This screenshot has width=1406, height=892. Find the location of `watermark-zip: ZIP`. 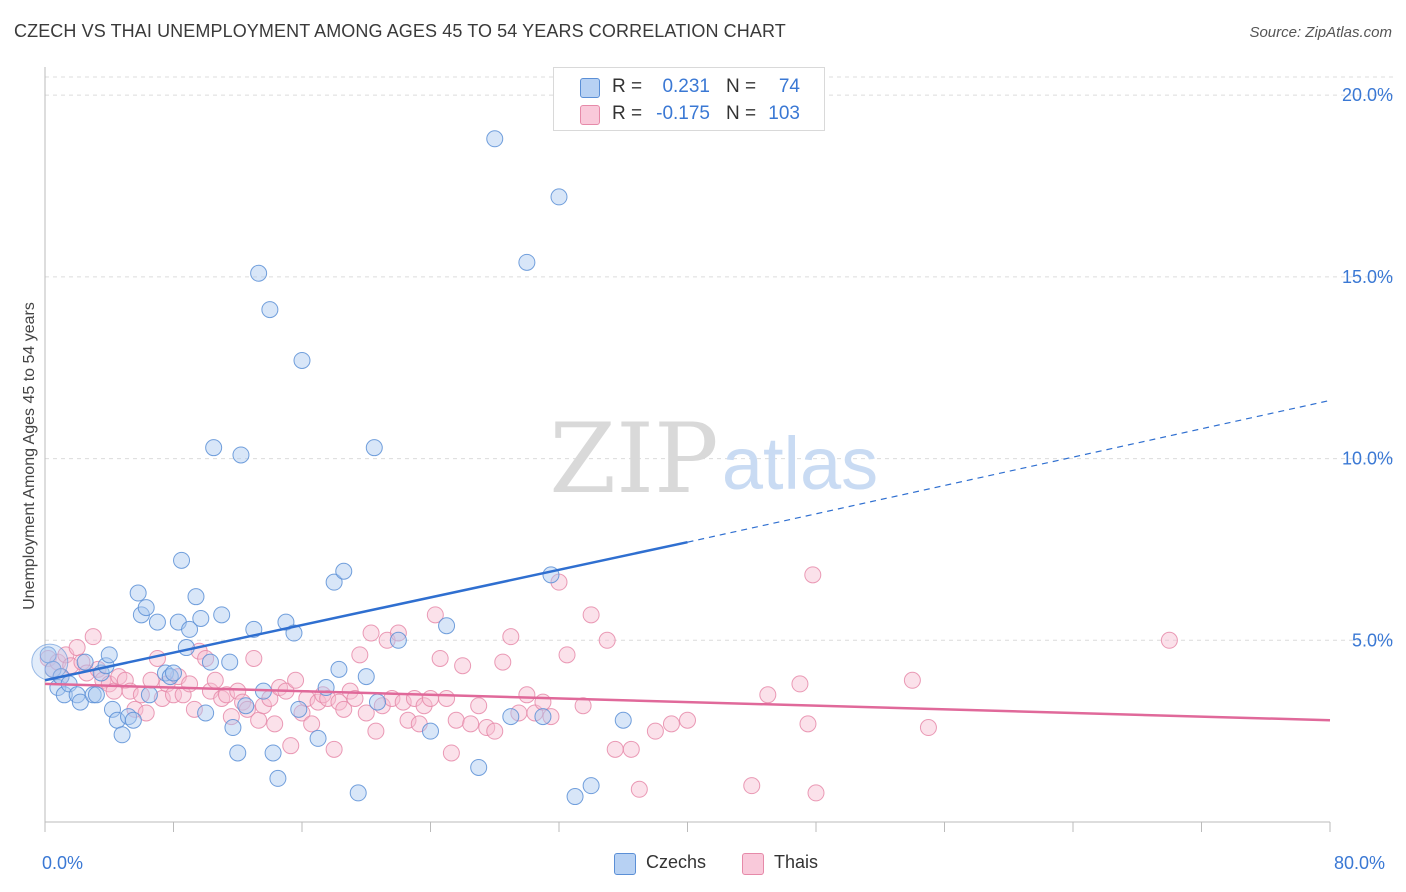

watermark-zip: ZIP is located at coordinates (633, 459).